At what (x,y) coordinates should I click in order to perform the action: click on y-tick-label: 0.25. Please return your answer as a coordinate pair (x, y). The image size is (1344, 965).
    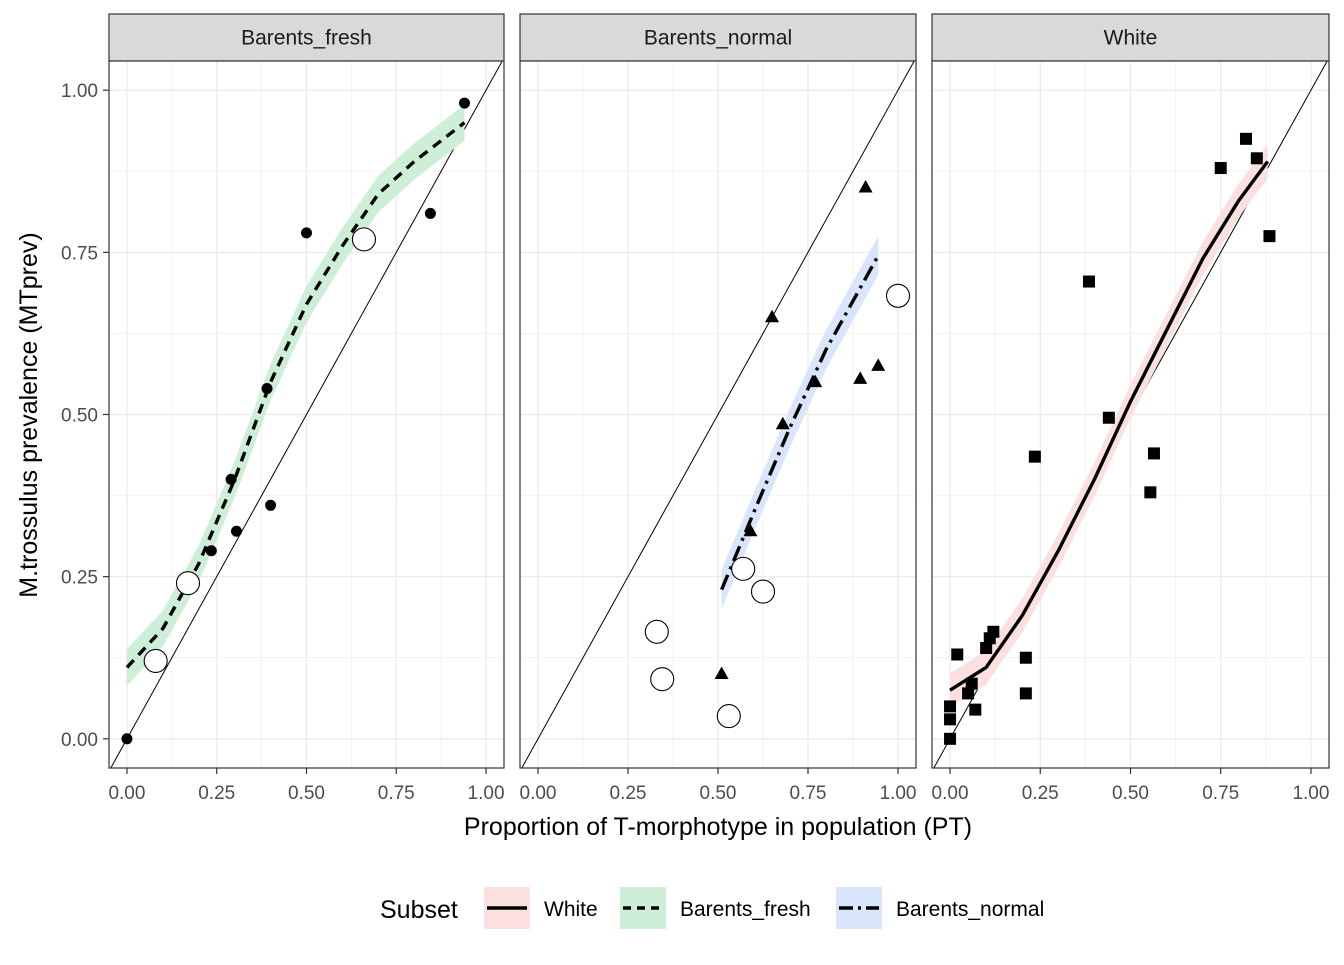
    Looking at the image, I should click on (79, 578).